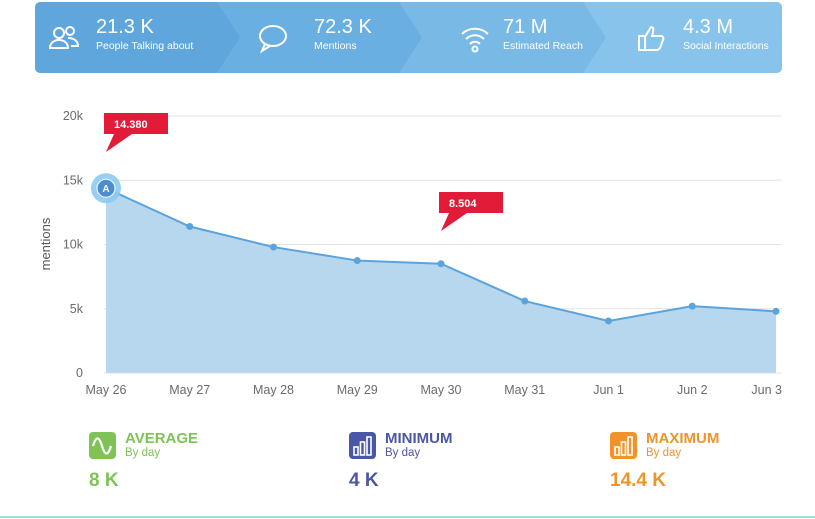  What do you see at coordinates (766, 390) in the screenshot?
I see `x-tick-label: Jun 3` at bounding box center [766, 390].